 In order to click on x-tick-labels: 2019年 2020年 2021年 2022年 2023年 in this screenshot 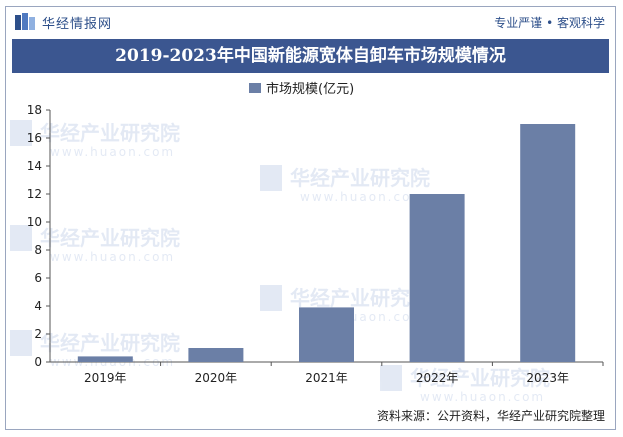, I will do `click(326, 378)`.